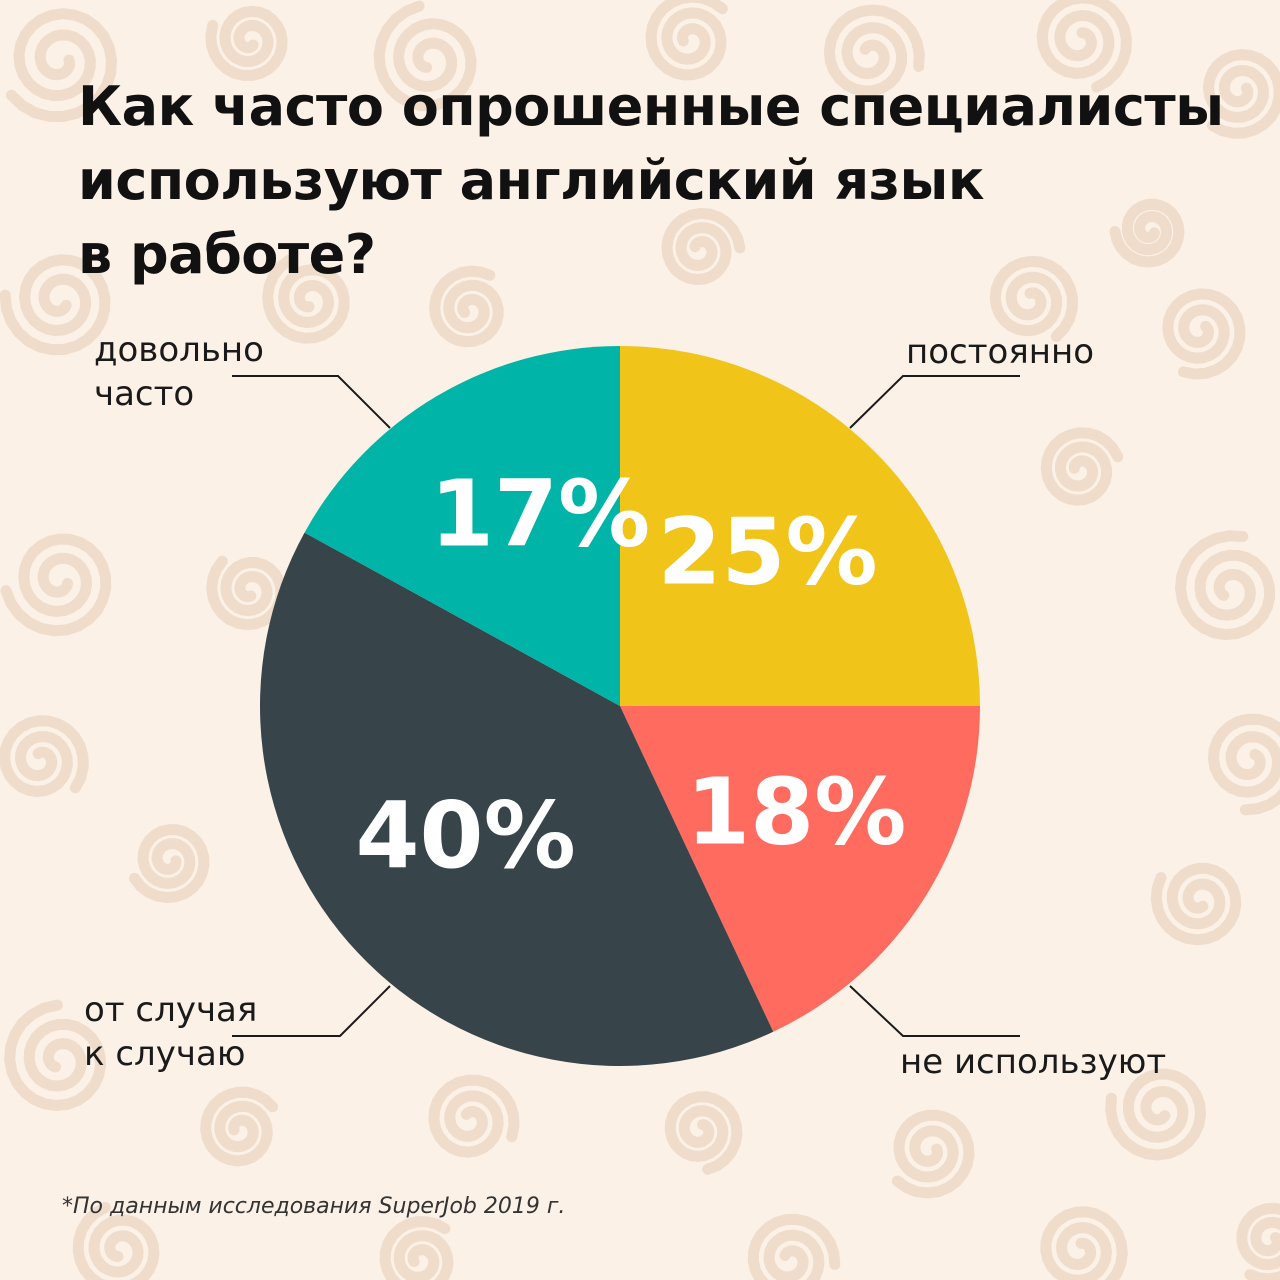 This screenshot has height=1280, width=1280. I want to click on category-label-postoyanno: постоянно, so click(1000, 352).